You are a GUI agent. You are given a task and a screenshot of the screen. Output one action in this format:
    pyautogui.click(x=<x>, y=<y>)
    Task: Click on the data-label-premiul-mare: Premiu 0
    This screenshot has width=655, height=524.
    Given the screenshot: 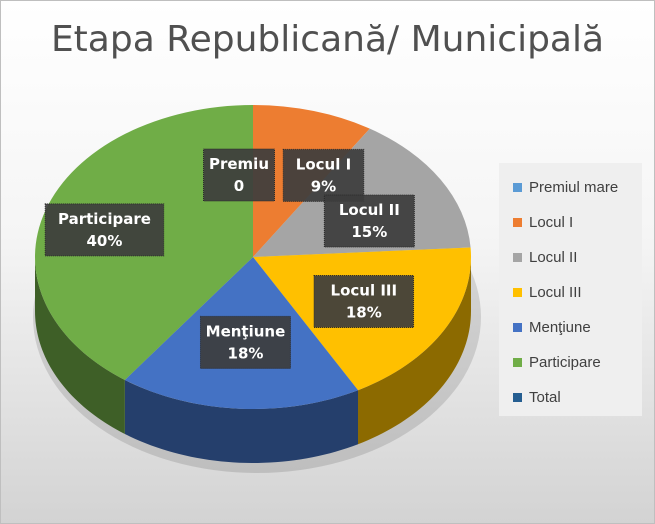 What is the action you would take?
    pyautogui.click(x=239, y=175)
    